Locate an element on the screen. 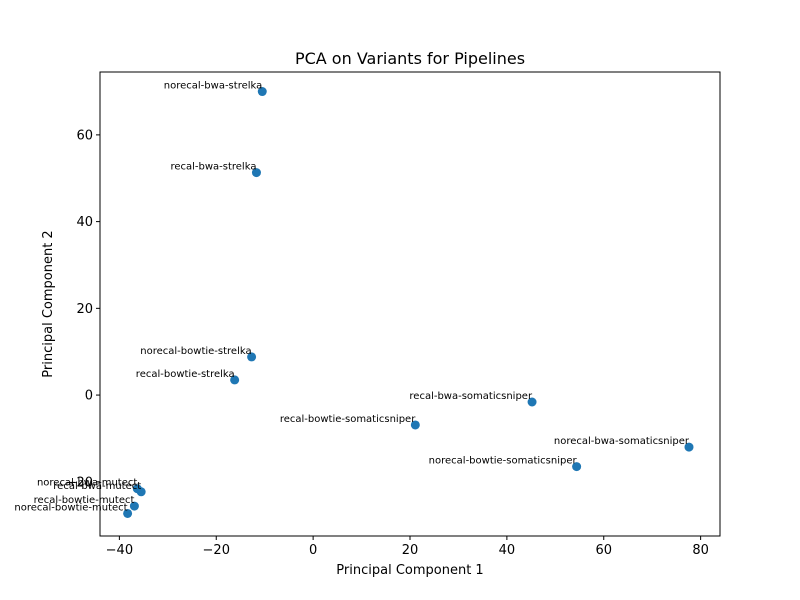 Image resolution: width=800 pixels, height=600 pixels. x-tick-label: 20 is located at coordinates (410, 550).